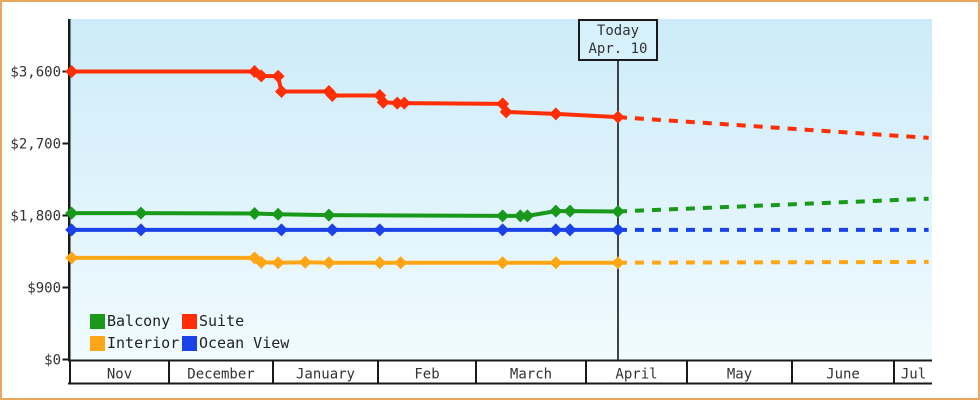  Describe the element at coordinates (618, 49) in the screenshot. I see `today-box-line2: Apr. 10` at that location.